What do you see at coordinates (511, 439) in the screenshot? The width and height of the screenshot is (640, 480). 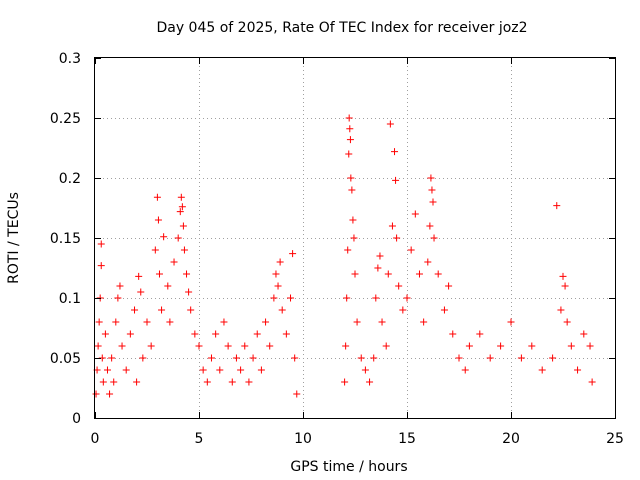 I see `x-tick-label: 20` at bounding box center [511, 439].